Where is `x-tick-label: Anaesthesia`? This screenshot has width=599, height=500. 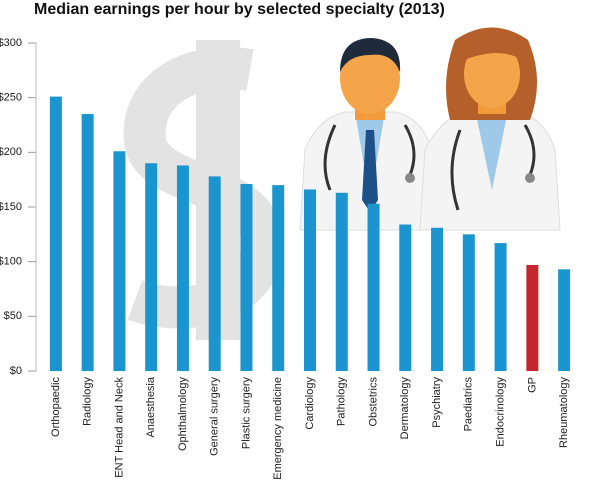
x-tick-label: Anaesthesia is located at coordinates (151, 406).